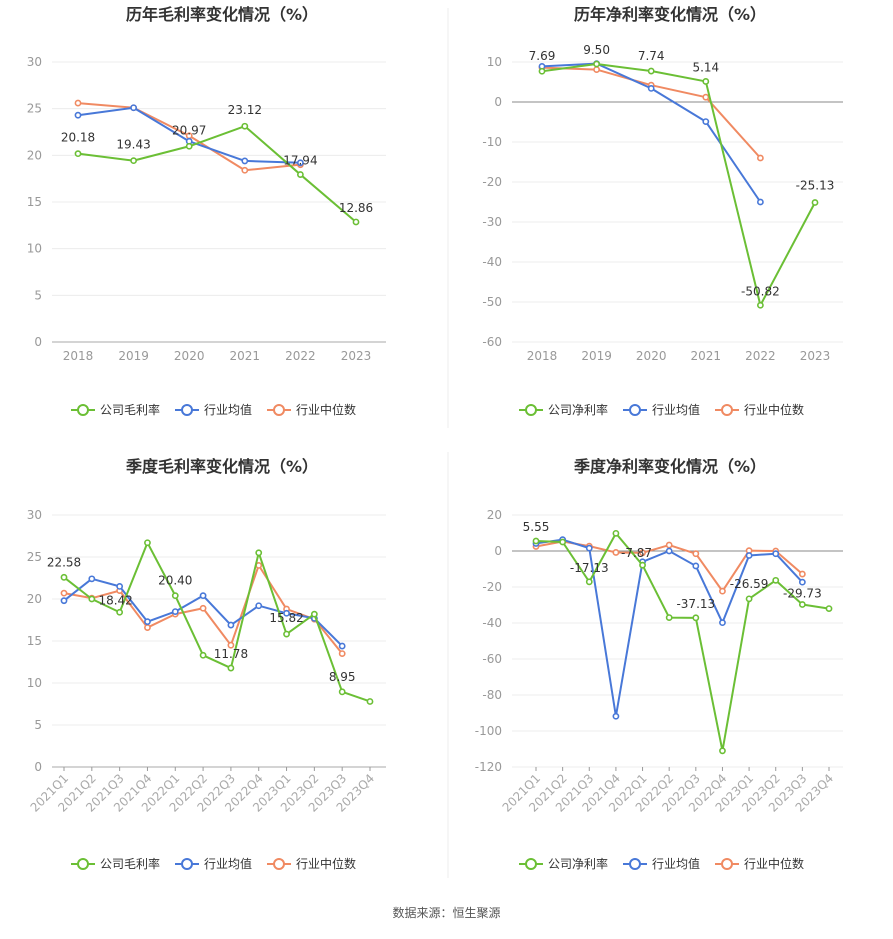 The height and width of the screenshot is (939, 893). Describe the element at coordinates (636, 553) in the screenshot. I see `data-label: -7.87` at that location.